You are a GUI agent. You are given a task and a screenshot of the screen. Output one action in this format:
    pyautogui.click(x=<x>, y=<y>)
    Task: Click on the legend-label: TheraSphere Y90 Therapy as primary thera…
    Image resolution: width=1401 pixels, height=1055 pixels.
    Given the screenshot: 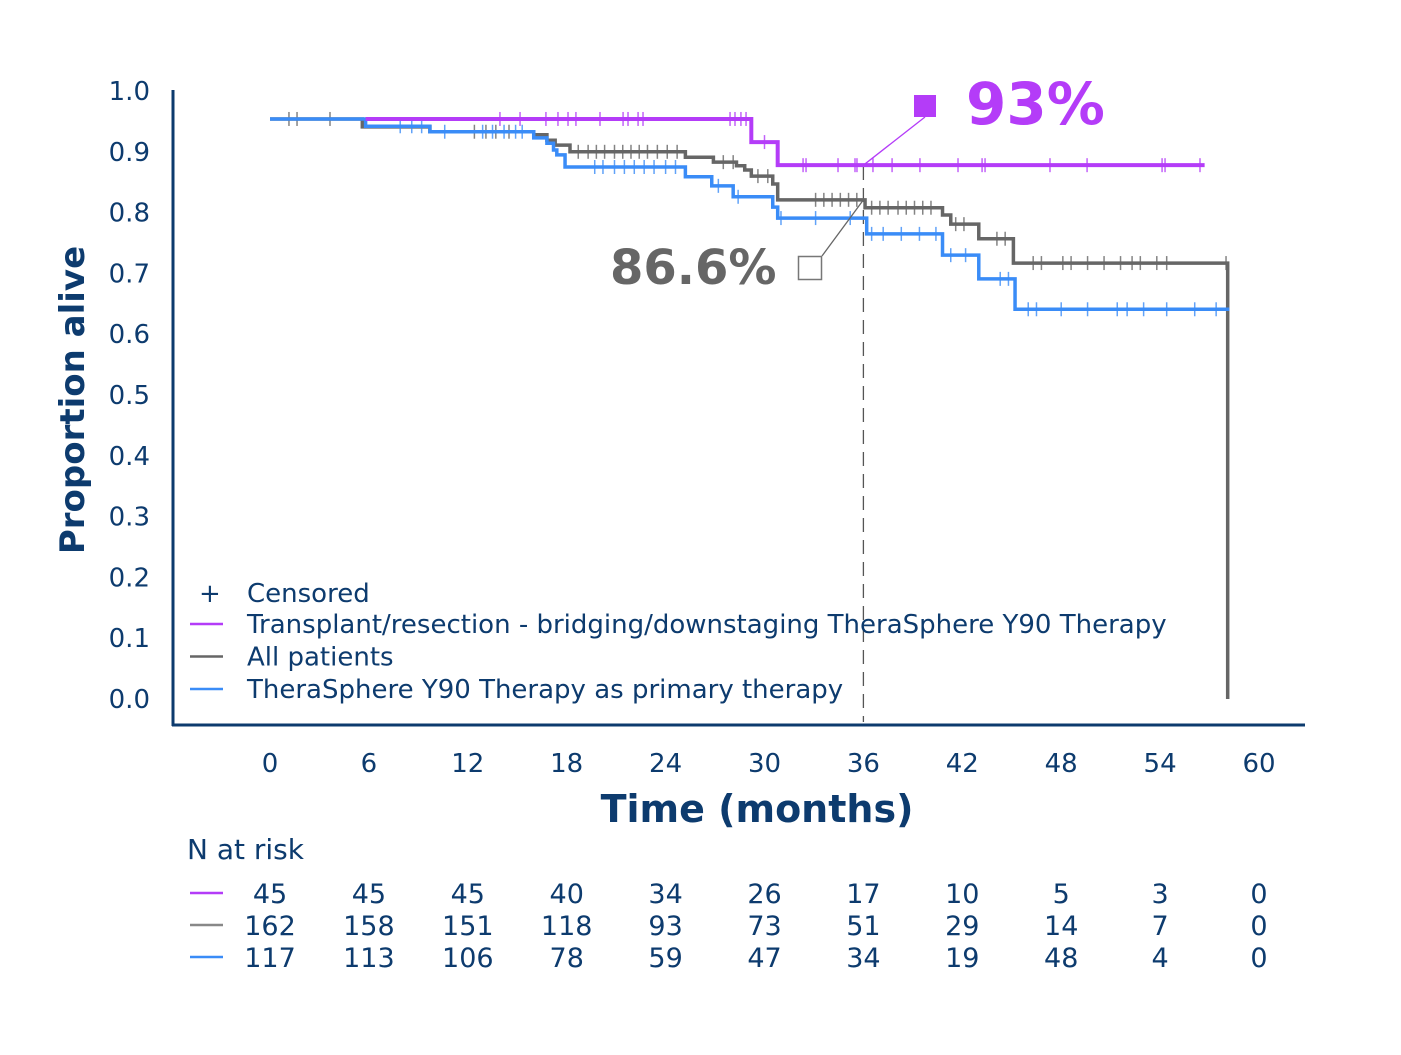 What is the action you would take?
    pyautogui.click(x=544, y=690)
    